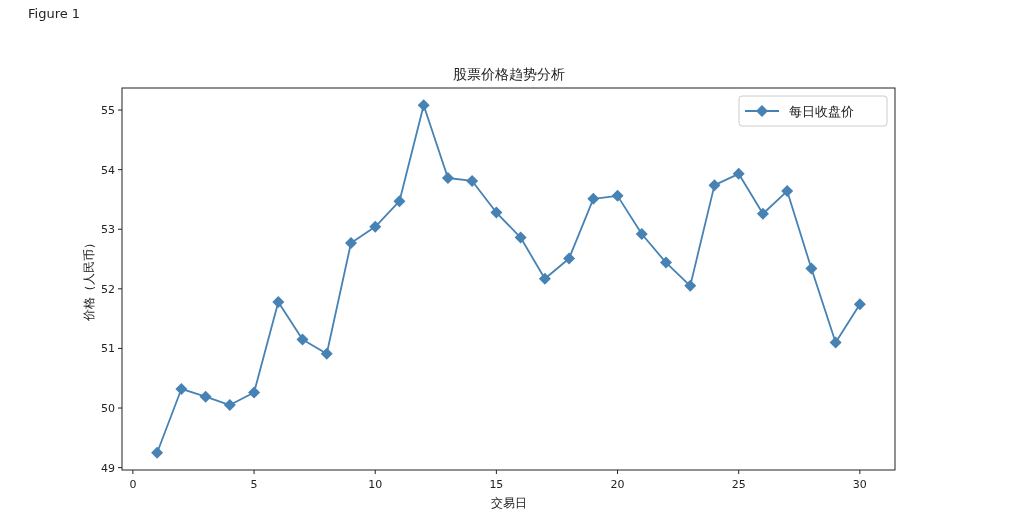 Image resolution: width=1019 pixels, height=519 pixels. Describe the element at coordinates (133, 484) in the screenshot. I see `x-tick-label: 0` at that location.